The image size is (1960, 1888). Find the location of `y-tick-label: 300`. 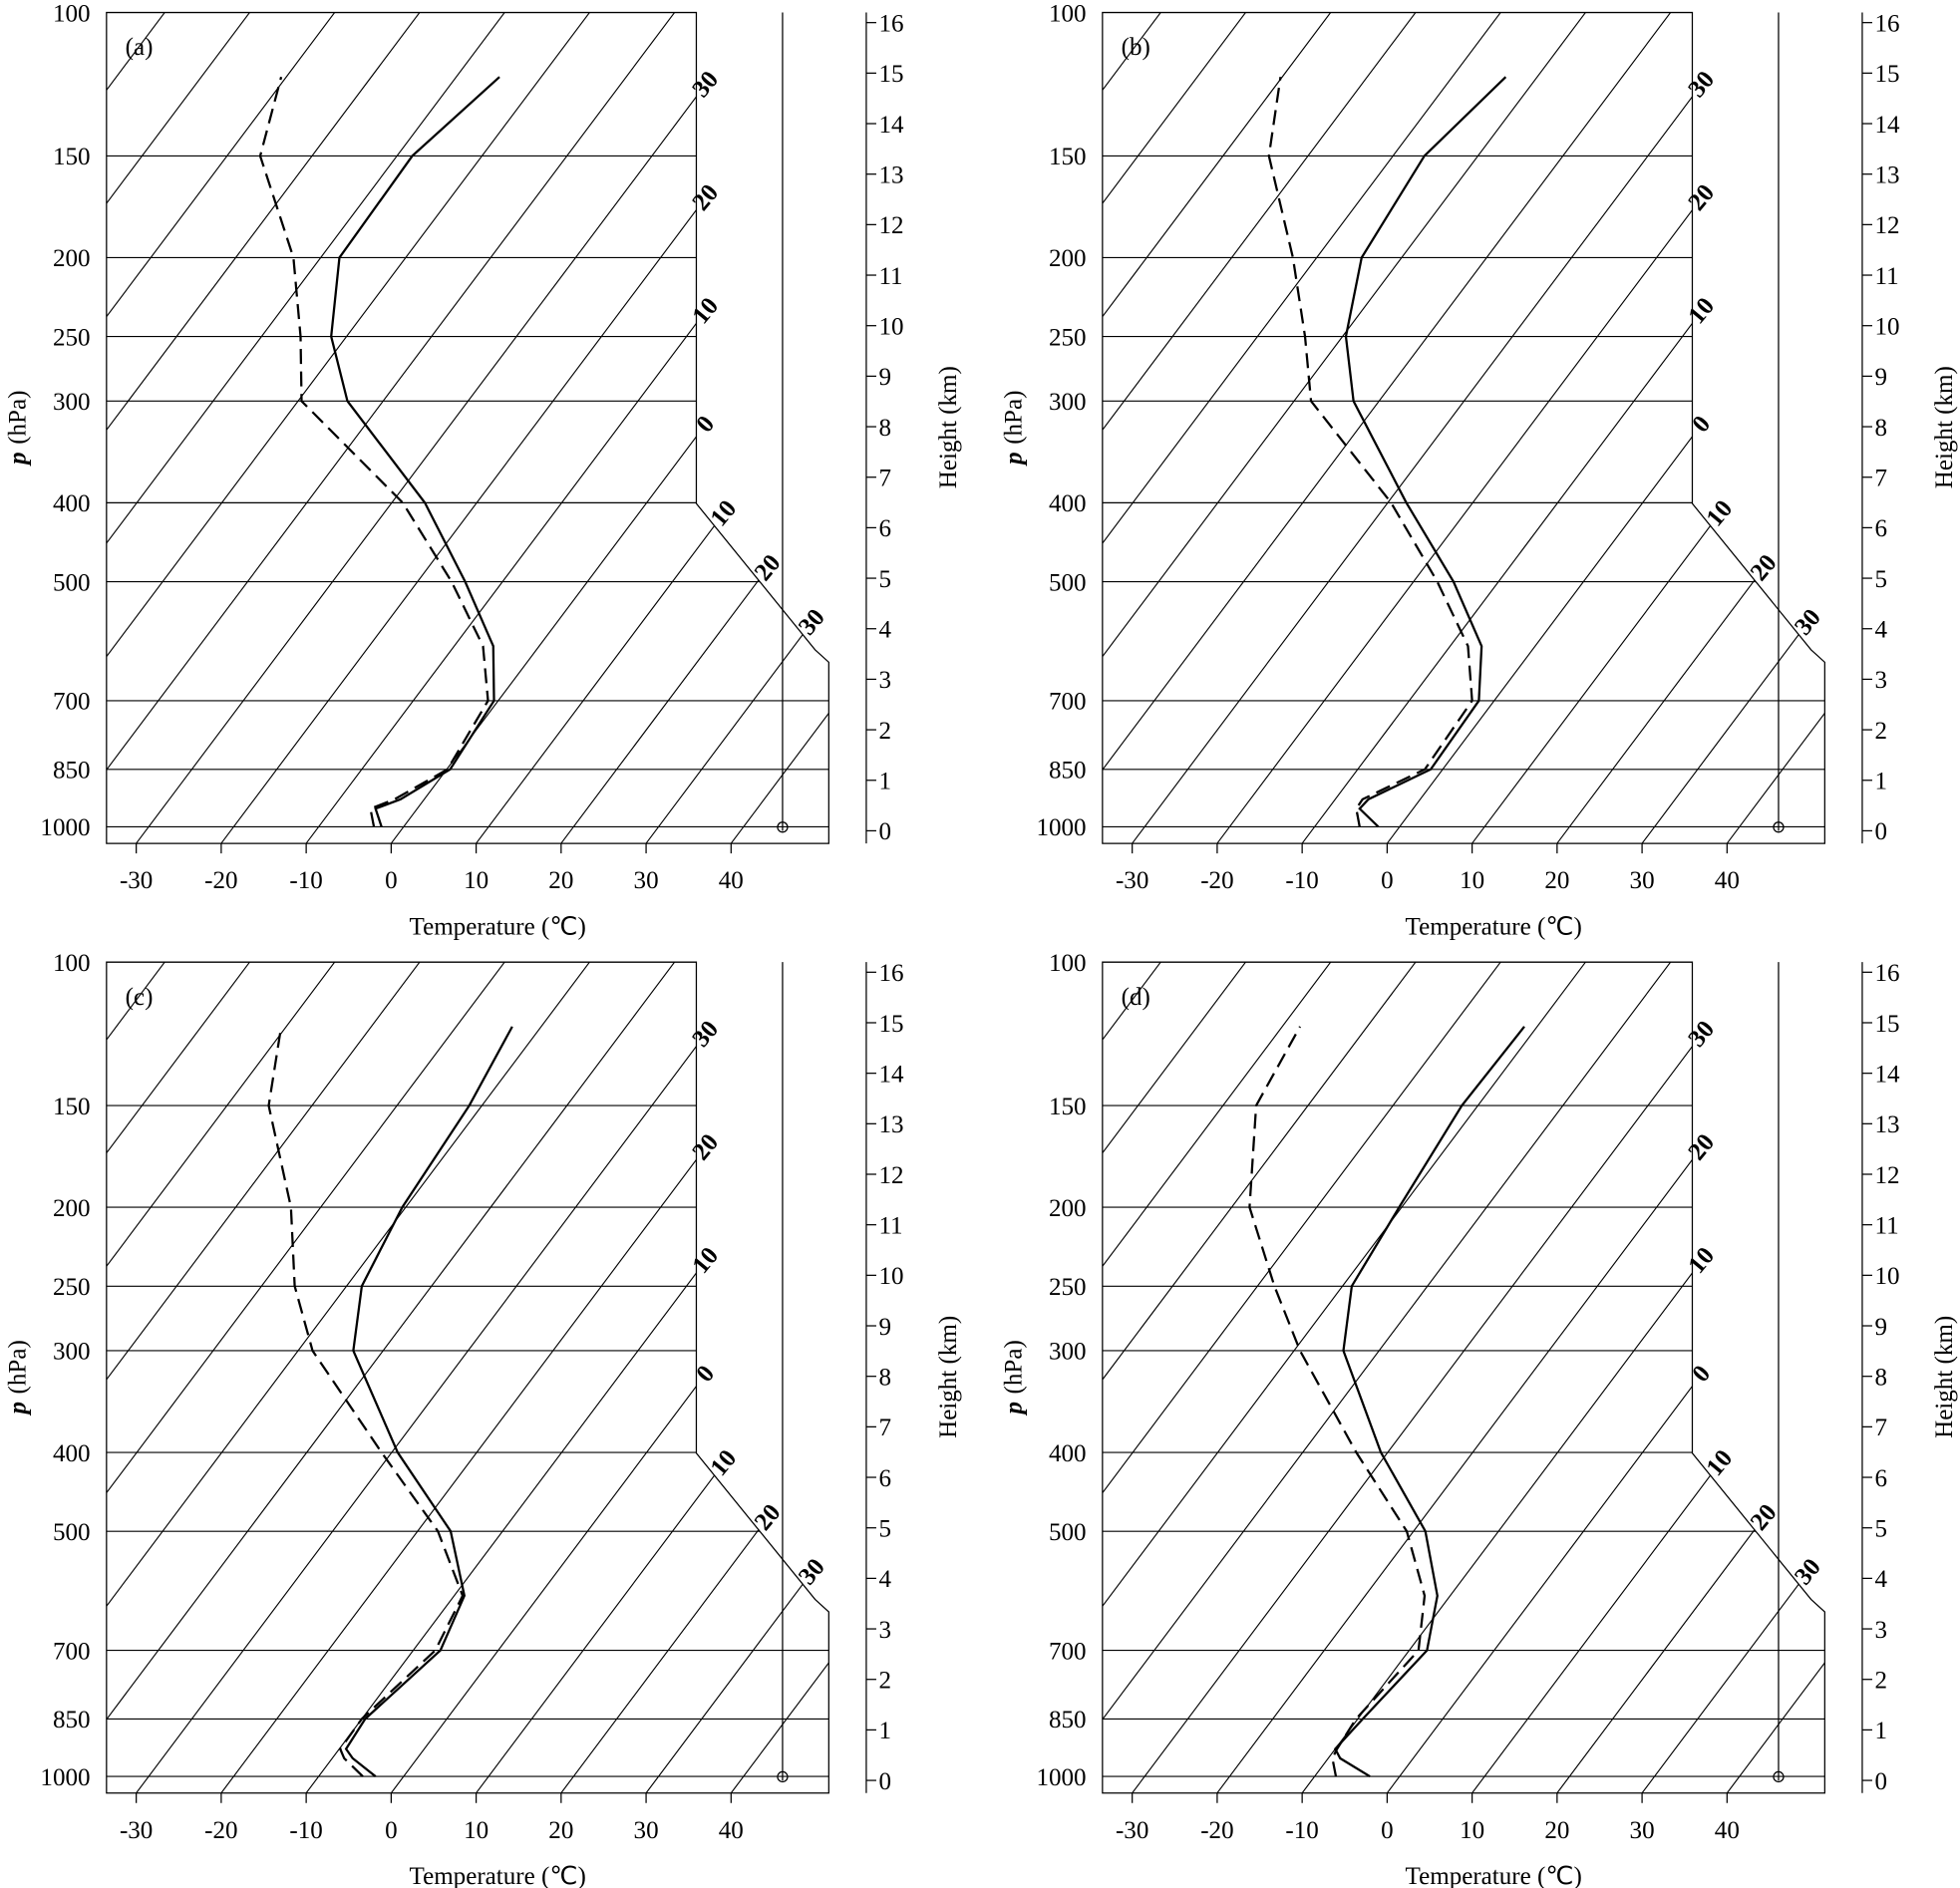

y-tick-label: 300 is located at coordinates (1068, 402).